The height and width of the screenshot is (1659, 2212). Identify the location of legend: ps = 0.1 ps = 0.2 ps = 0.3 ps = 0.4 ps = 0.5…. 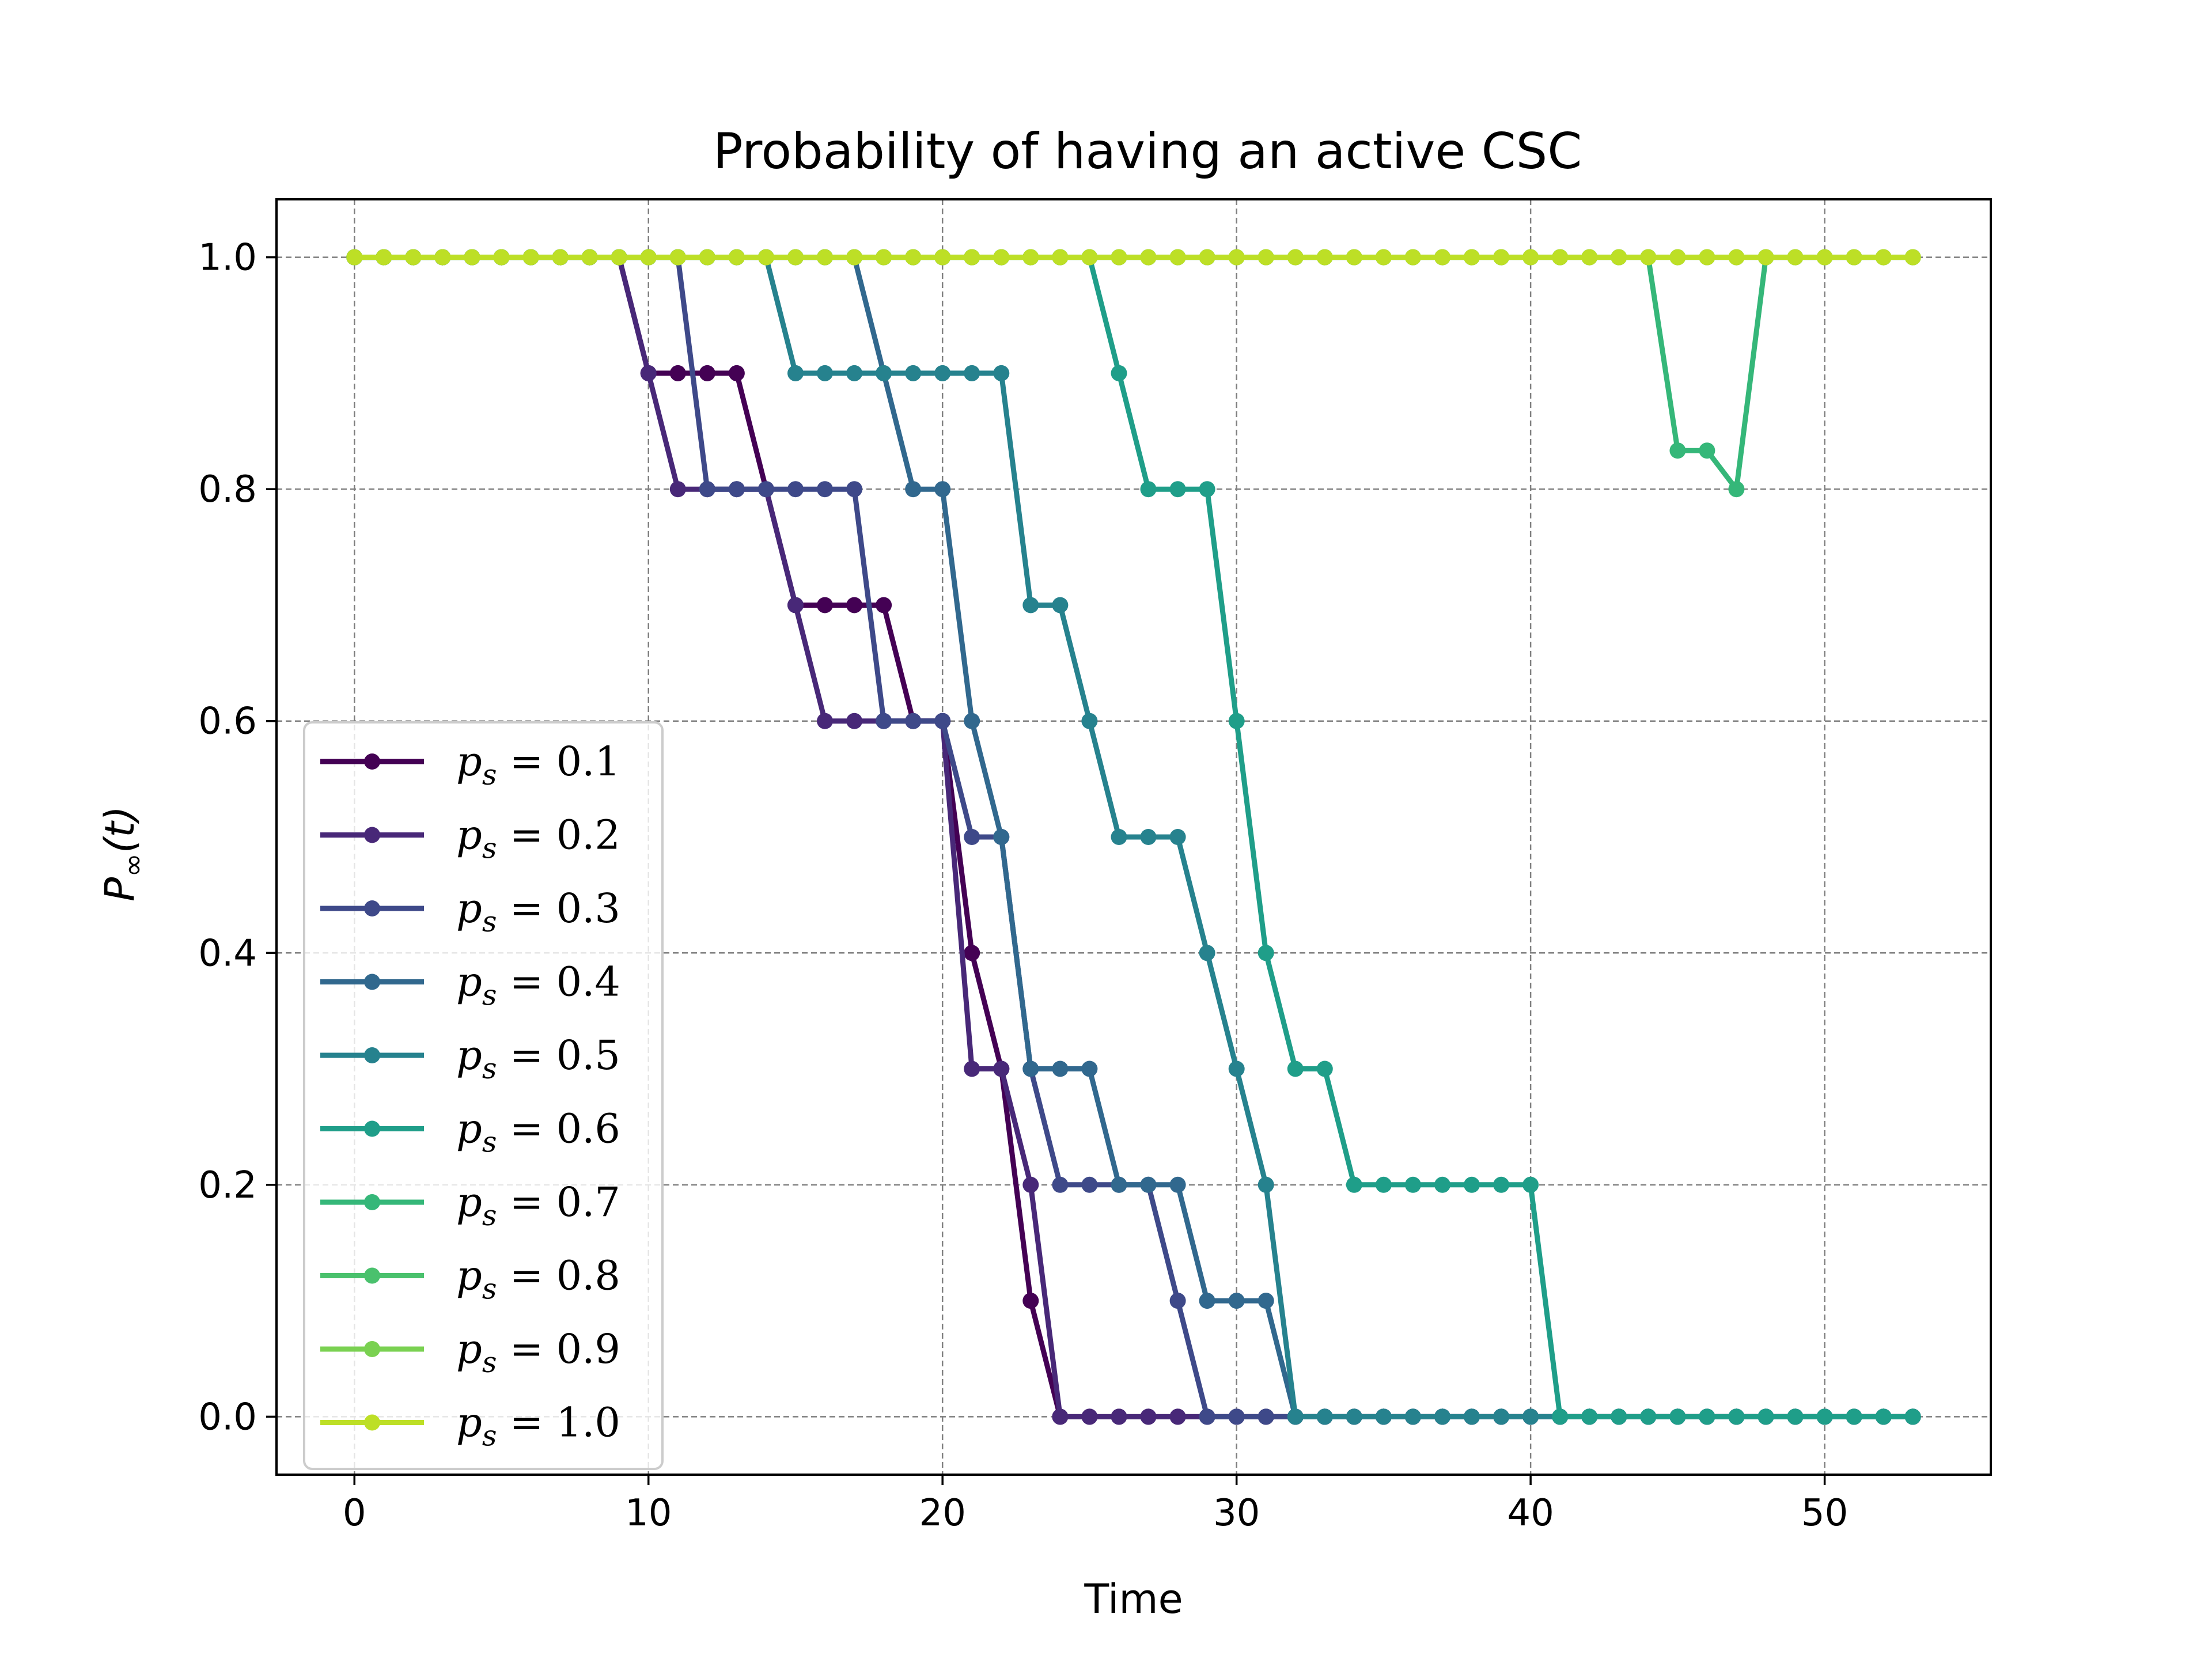
(483, 1095).